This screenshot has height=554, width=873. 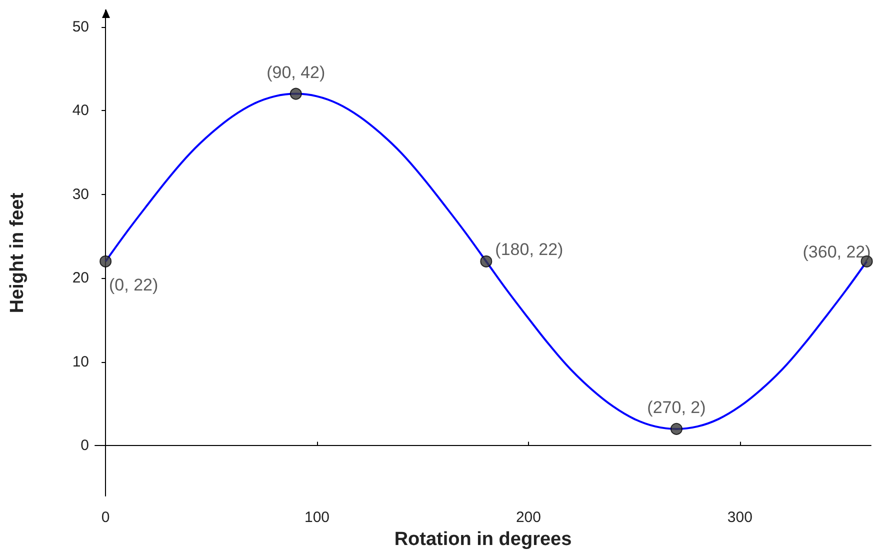 What do you see at coordinates (80, 194) in the screenshot?
I see `y-tick-label: 30` at bounding box center [80, 194].